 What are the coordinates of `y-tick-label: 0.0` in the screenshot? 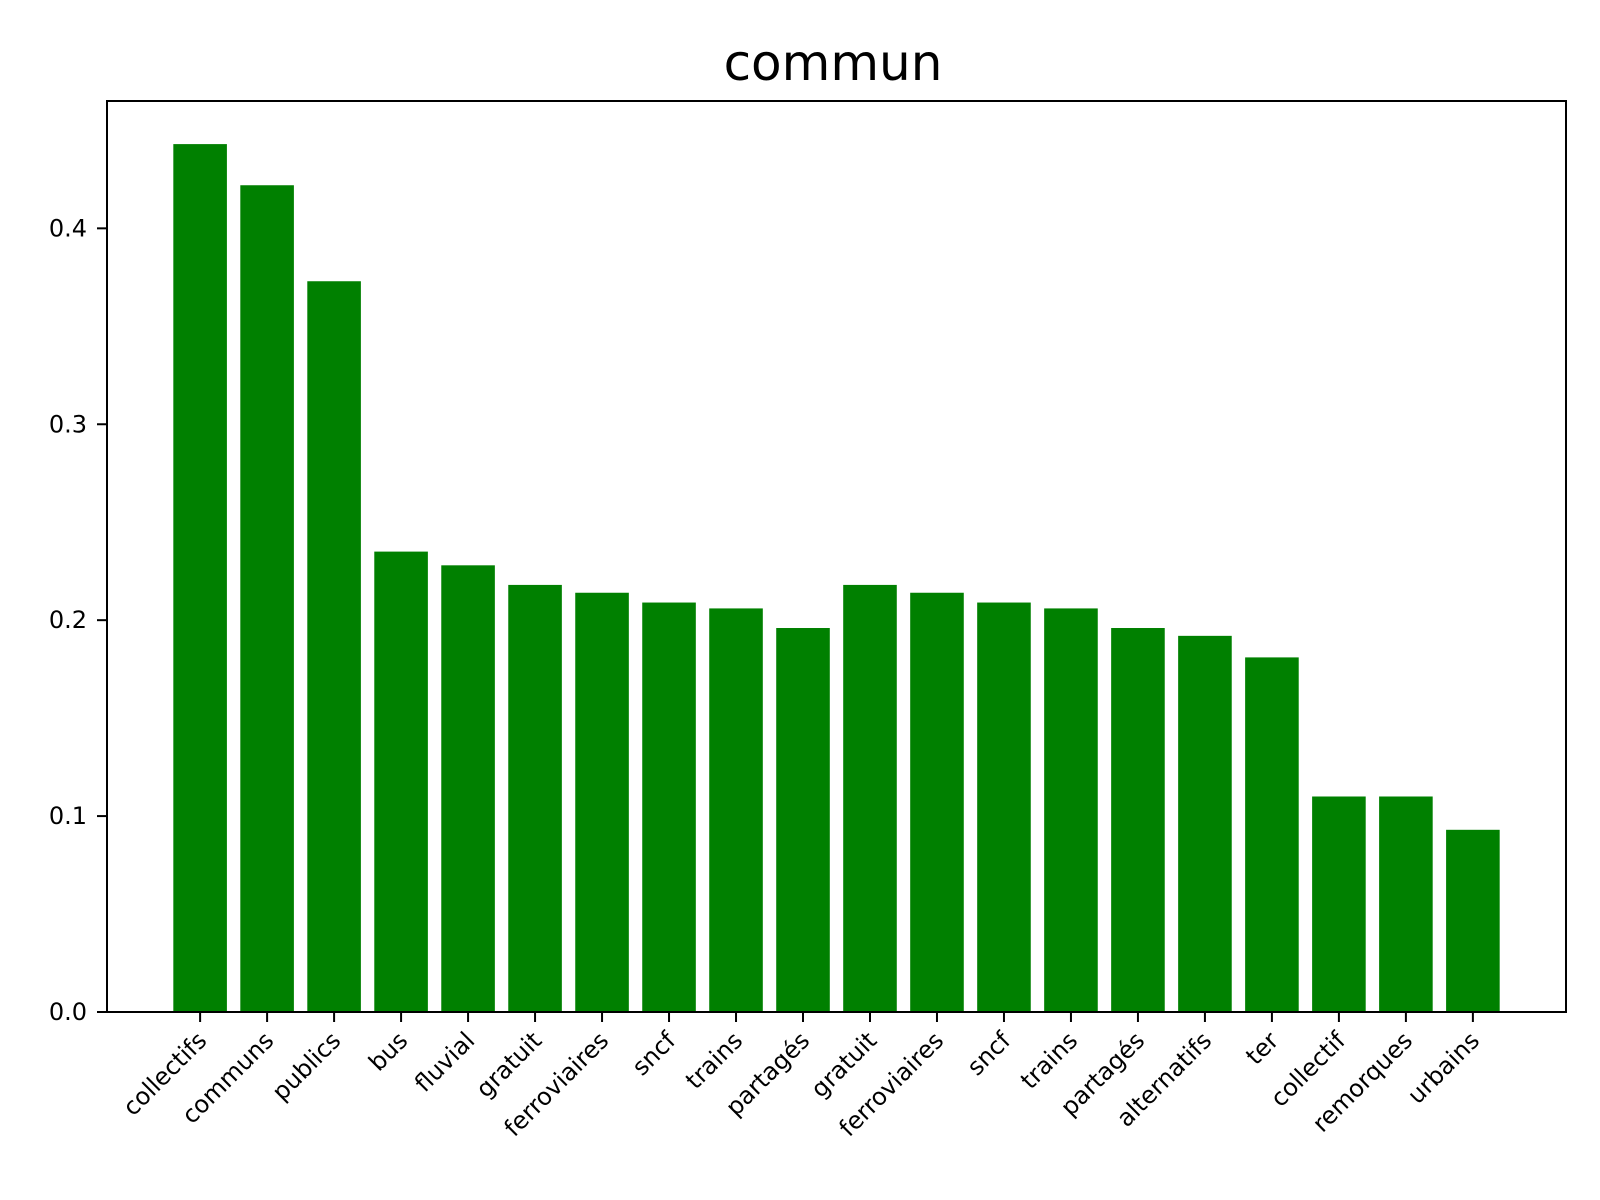 It's located at (68, 1012).